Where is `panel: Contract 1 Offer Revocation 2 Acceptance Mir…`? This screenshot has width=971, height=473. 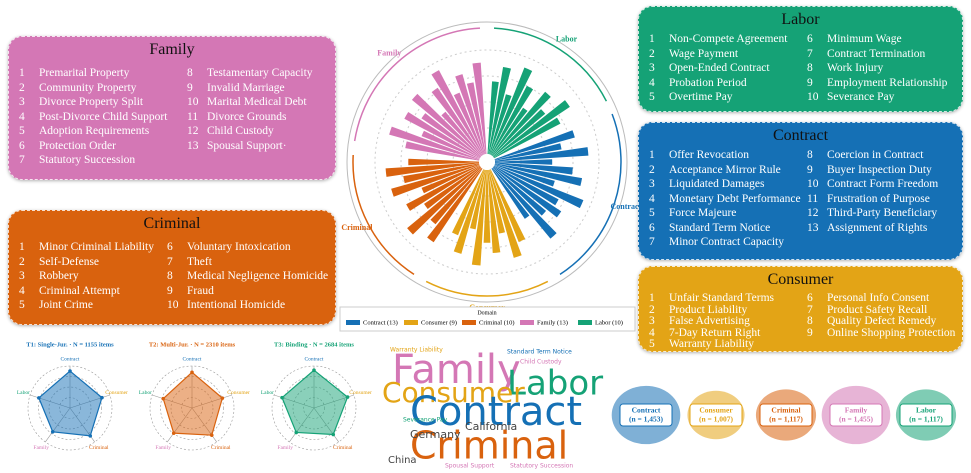 panel: Contract 1 Offer Revocation 2 Acceptance Mir… is located at coordinates (800, 191).